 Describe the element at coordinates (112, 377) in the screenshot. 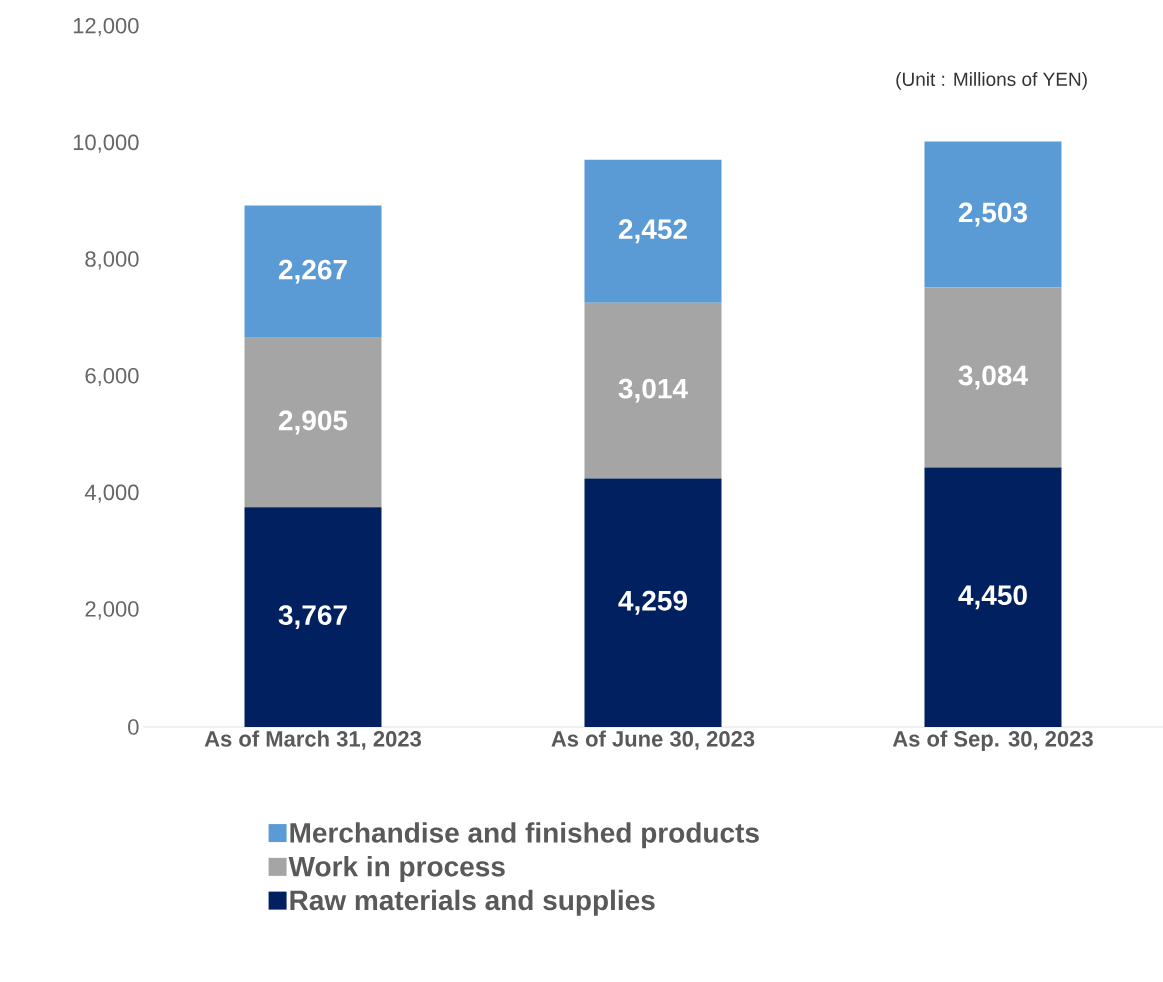

I see `y-tick-label: 6,000` at that location.